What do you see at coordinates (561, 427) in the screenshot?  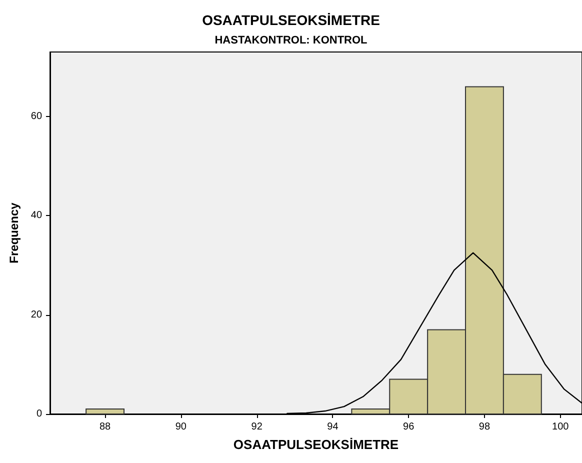 I see `x-tick-label: 100` at bounding box center [561, 427].